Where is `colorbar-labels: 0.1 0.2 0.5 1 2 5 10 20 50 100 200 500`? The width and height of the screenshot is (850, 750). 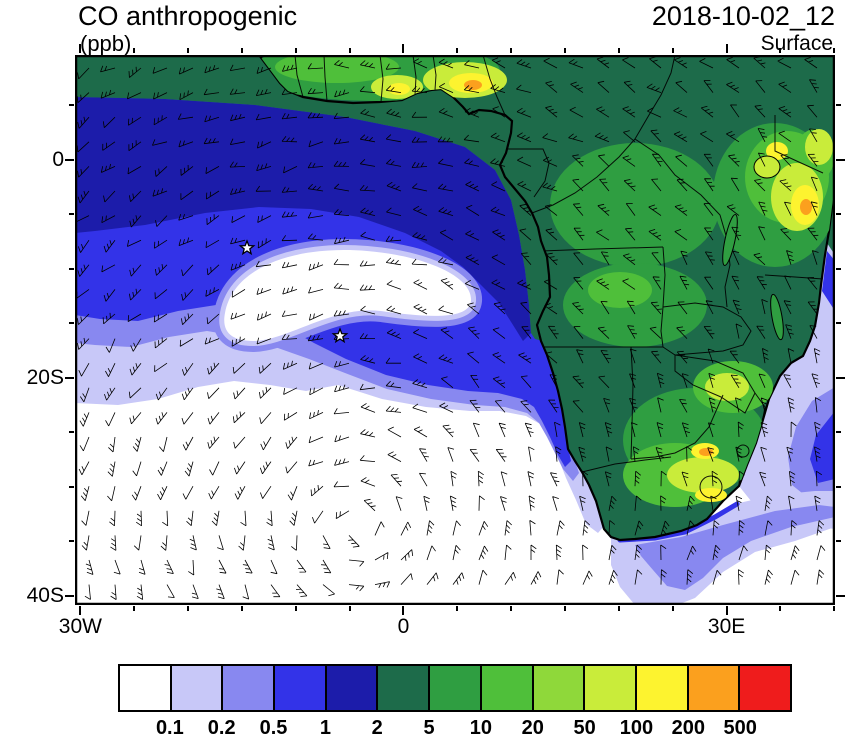 colorbar-labels: 0.1 0.2 0.5 1 2 5 10 20 50 100 200 500 is located at coordinates (455, 730).